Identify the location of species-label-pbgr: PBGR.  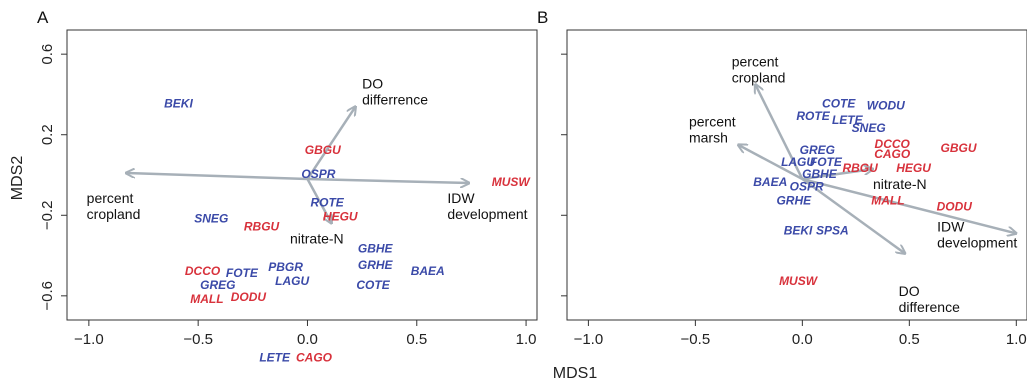
(285, 267).